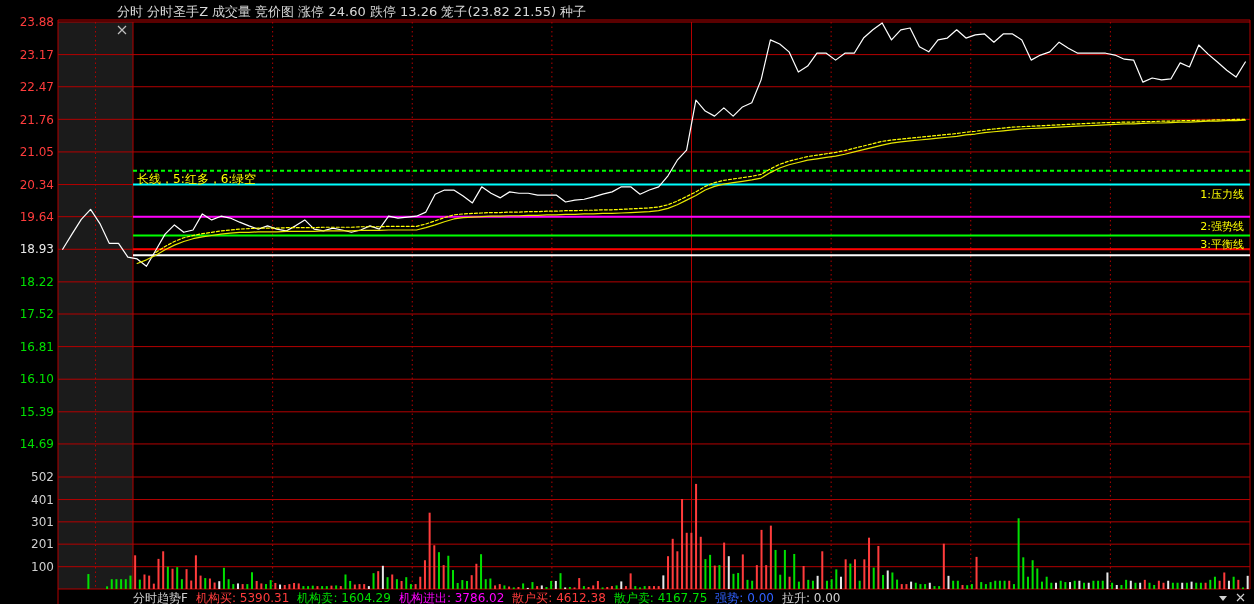 The image size is (1254, 604). I want to click on y-tick-label: 22.47, so click(36, 86).